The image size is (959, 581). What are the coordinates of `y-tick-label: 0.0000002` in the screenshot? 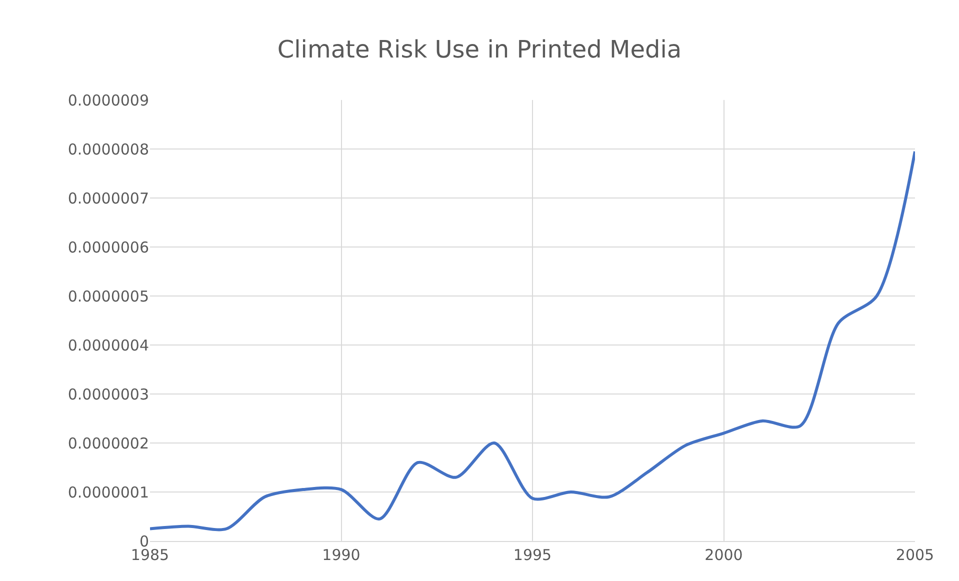 It's located at (108, 443).